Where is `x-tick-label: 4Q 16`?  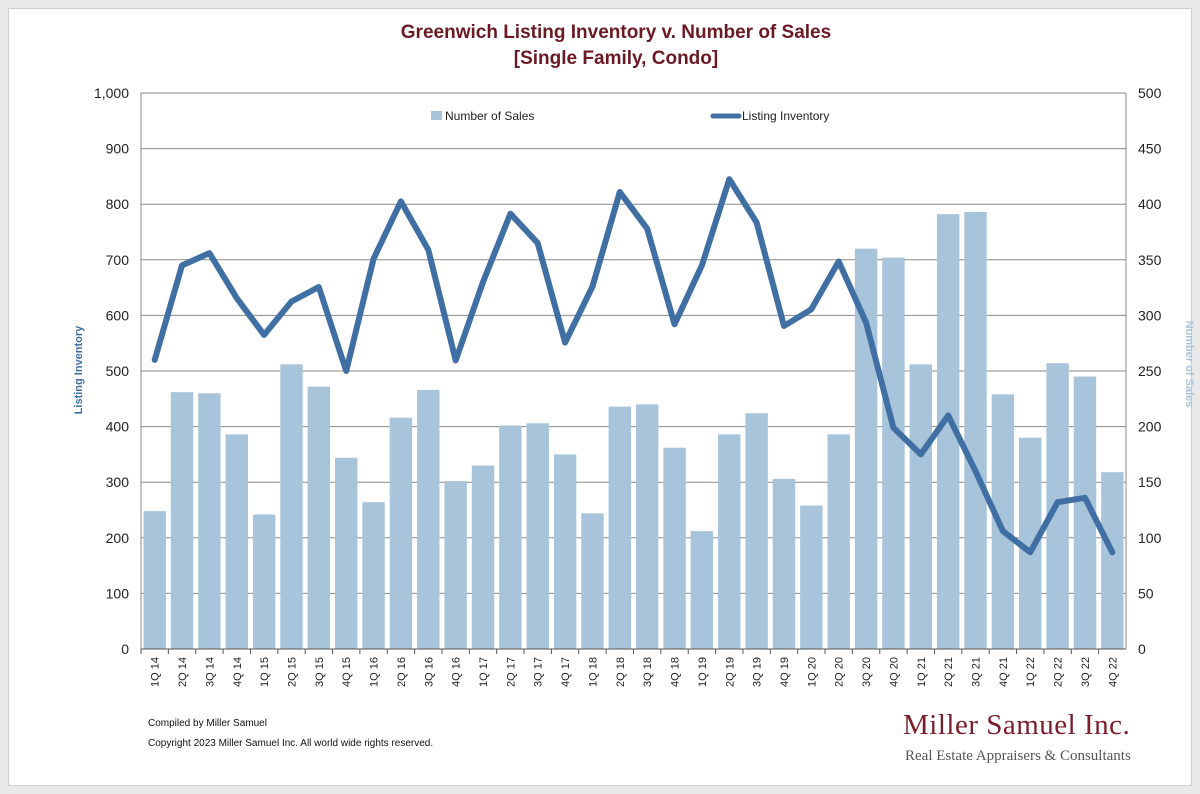 x-tick-label: 4Q 16 is located at coordinates (457, 672).